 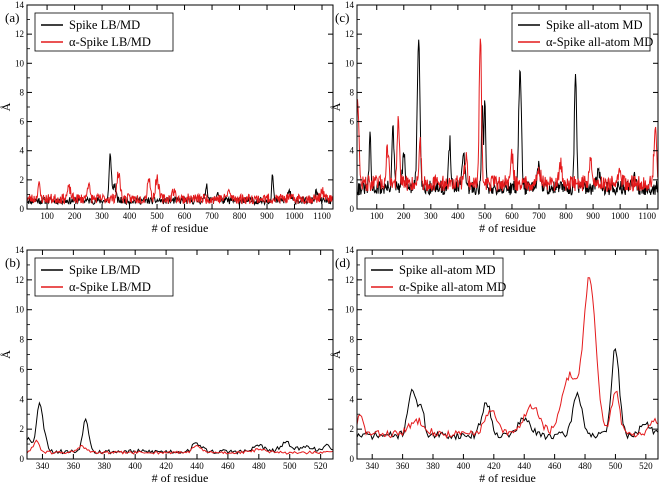 What do you see at coordinates (240, 216) in the screenshot?
I see `x-tick-label: 800` at bounding box center [240, 216].